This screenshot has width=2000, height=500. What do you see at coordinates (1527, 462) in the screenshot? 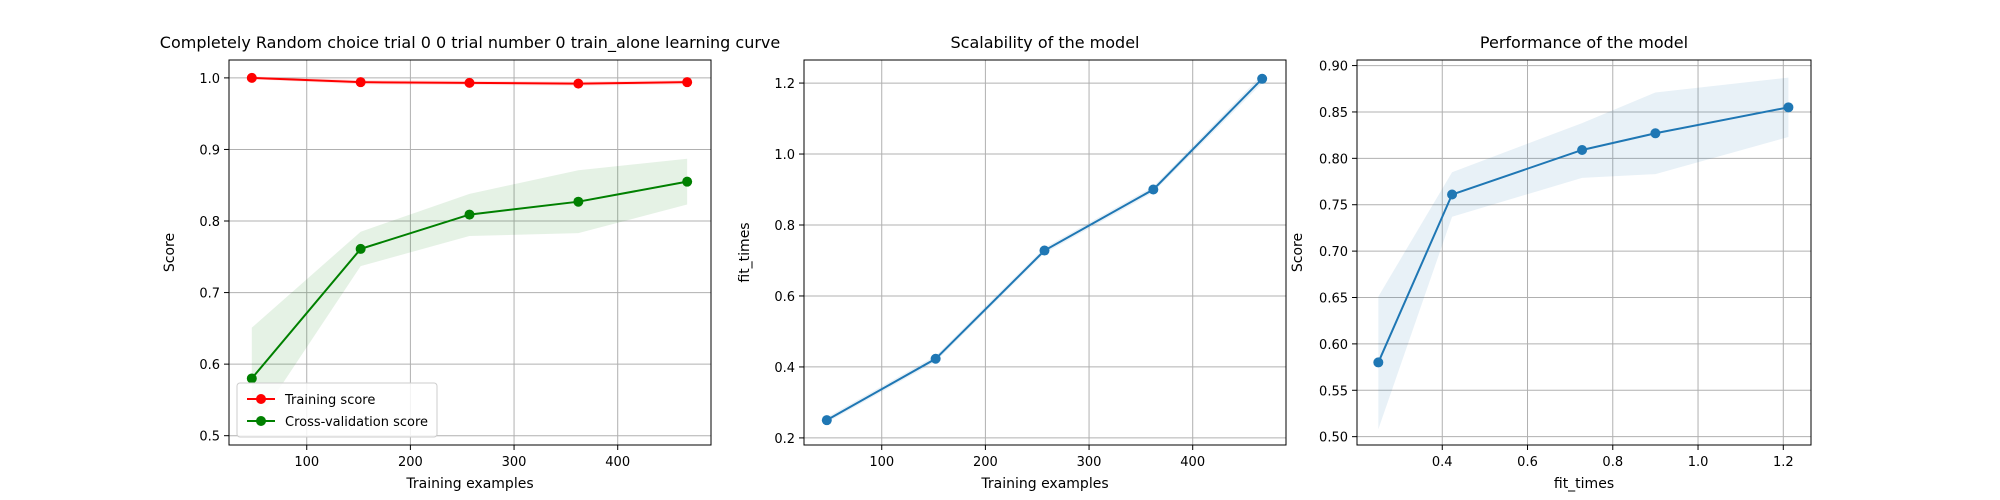
I see `x-tick-label: 0.6` at bounding box center [1527, 462].